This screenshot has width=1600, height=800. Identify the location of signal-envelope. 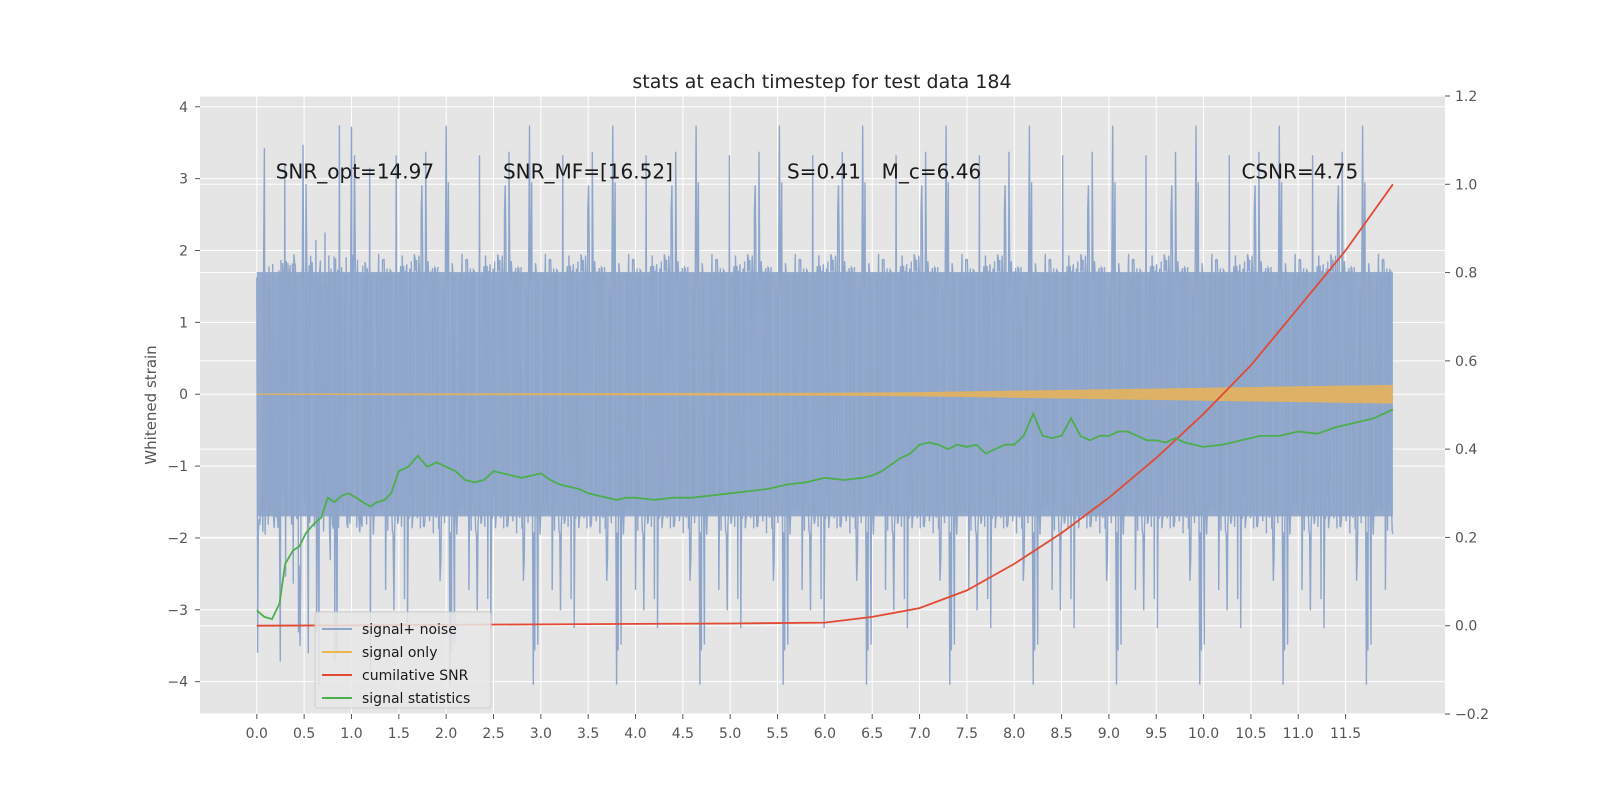
(824, 394).